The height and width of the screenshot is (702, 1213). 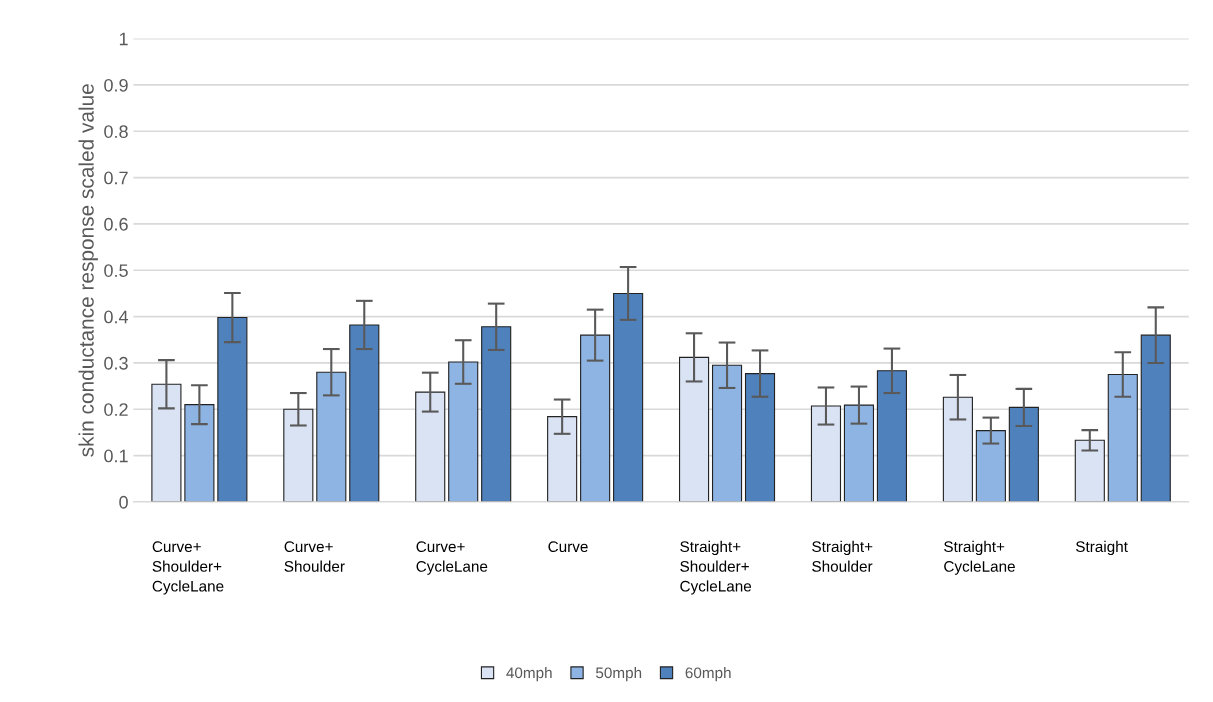 What do you see at coordinates (708, 674) in the screenshot?
I see `legend-label: 60mph` at bounding box center [708, 674].